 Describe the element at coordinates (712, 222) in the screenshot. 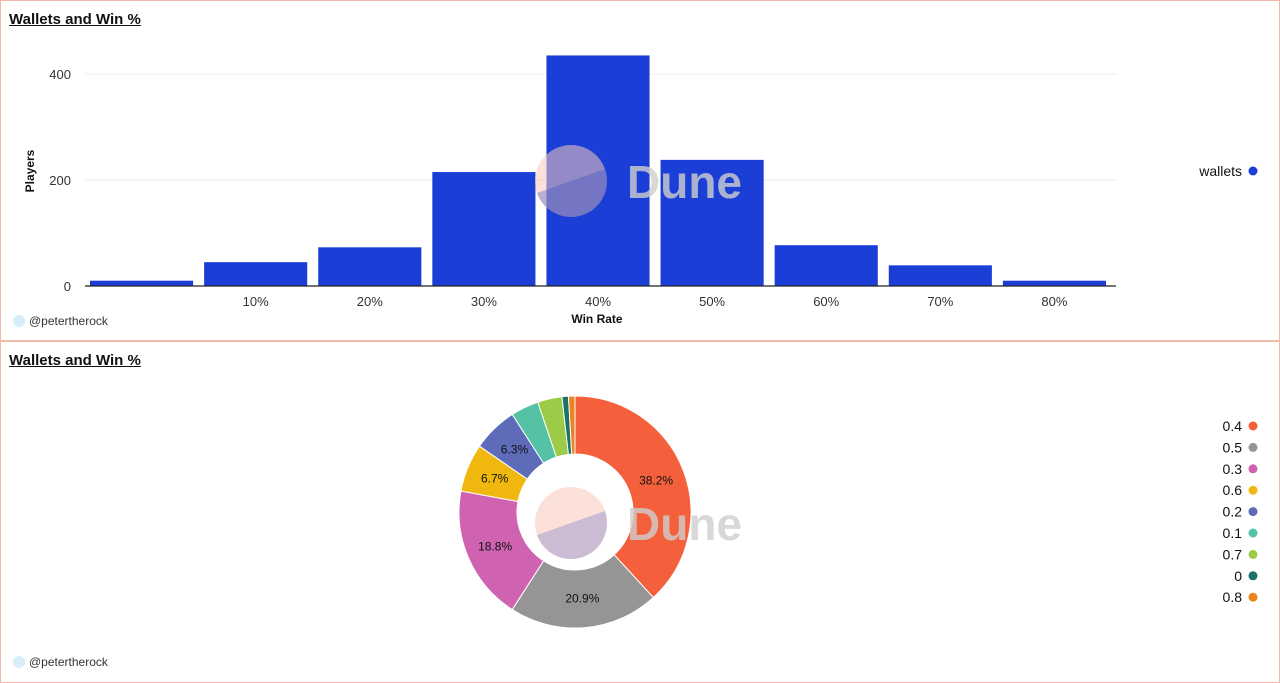

I see `bar-50%` at that location.